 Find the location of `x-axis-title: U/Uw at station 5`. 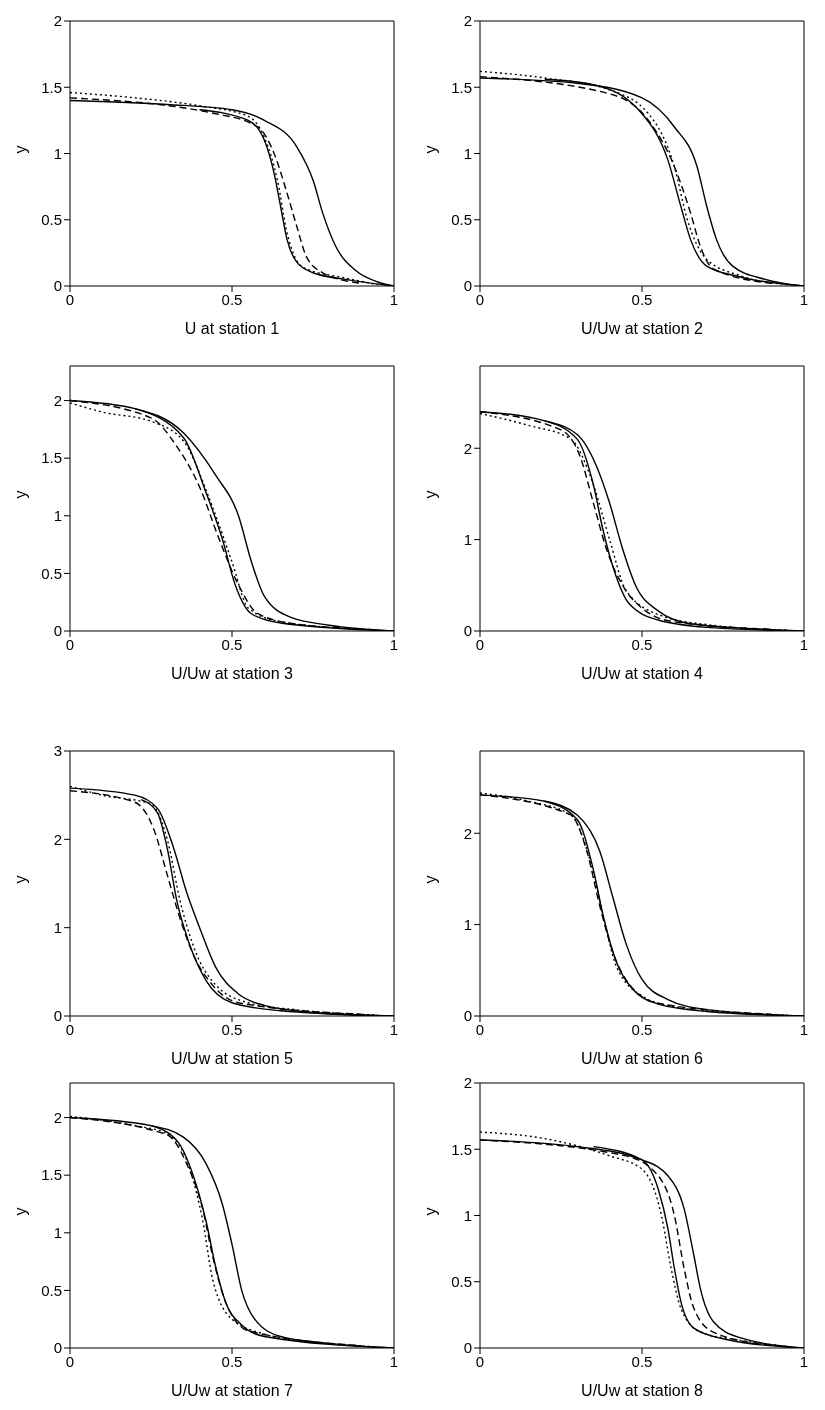

x-axis-title: U/Uw at station 5 is located at coordinates (232, 1058).